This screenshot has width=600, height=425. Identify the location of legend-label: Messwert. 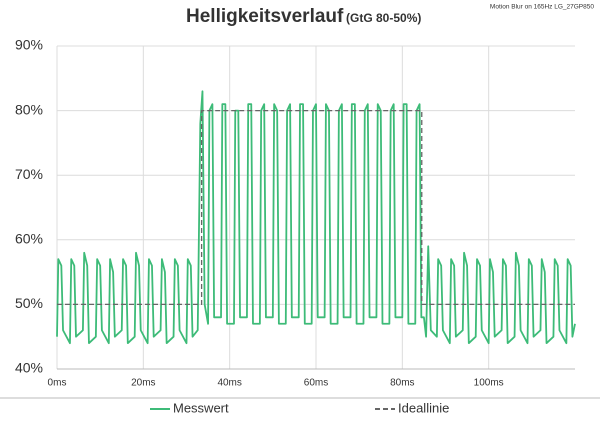
(201, 407).